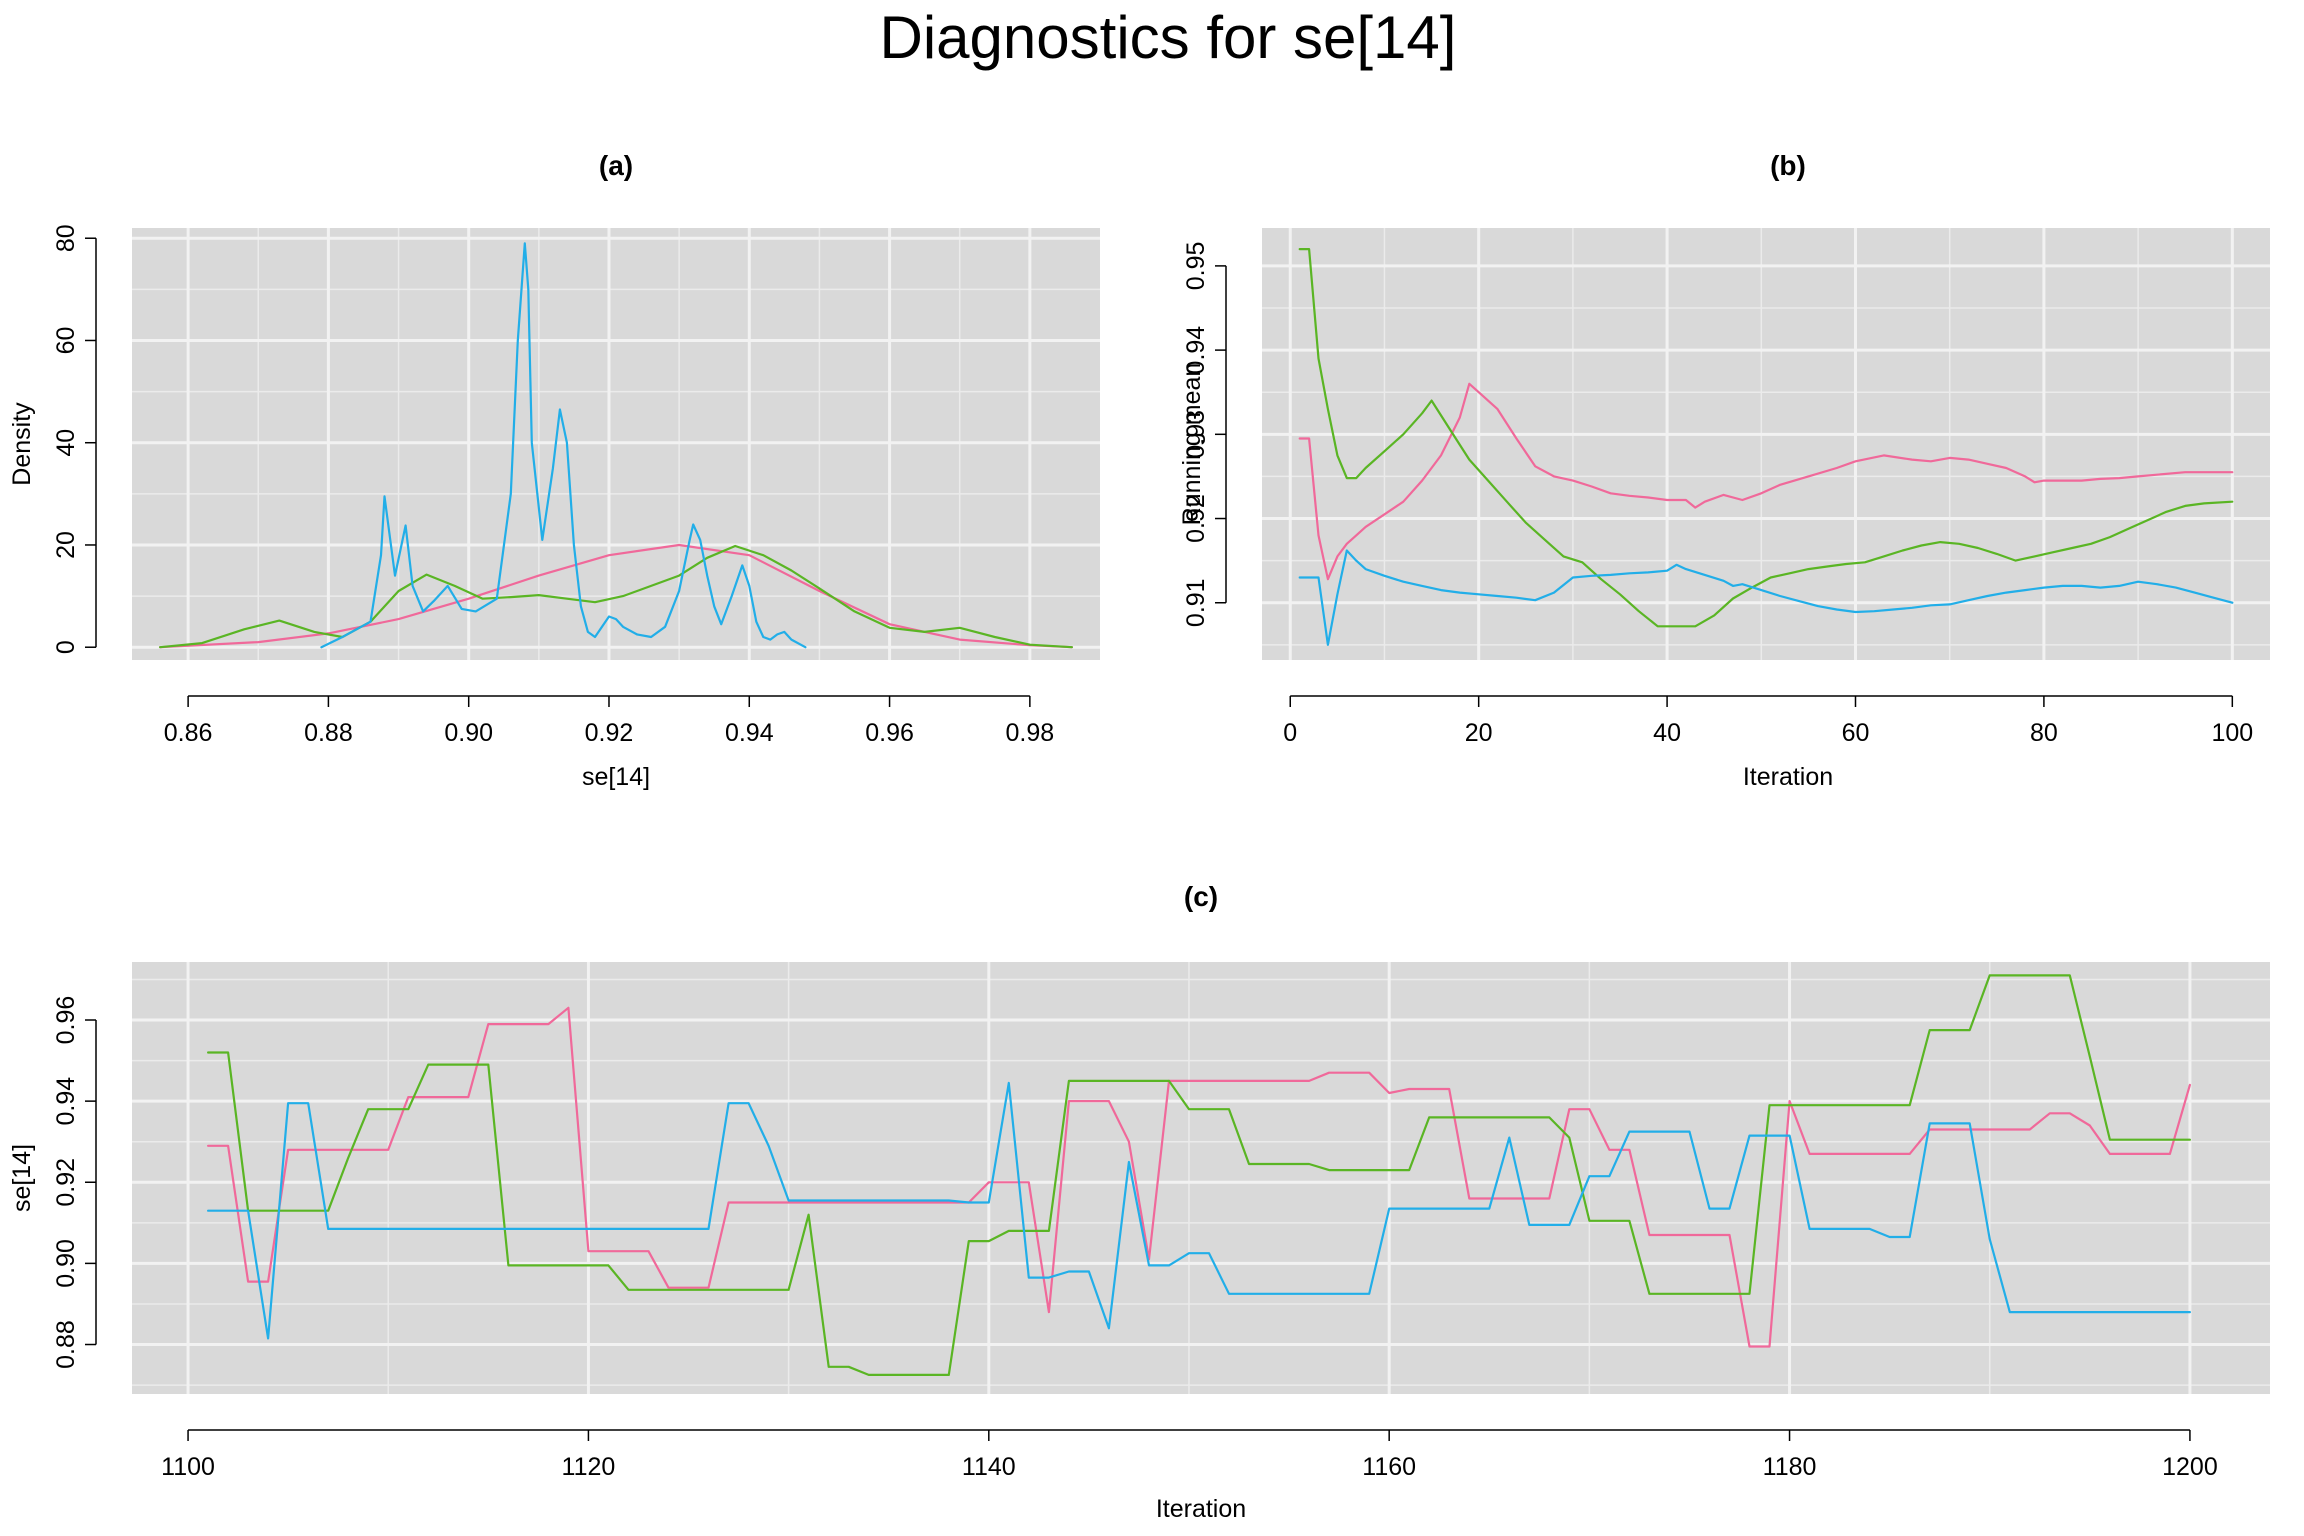 The image size is (2304, 1536). I want to click on y-tick-label: 0.95, so click(1196, 266).